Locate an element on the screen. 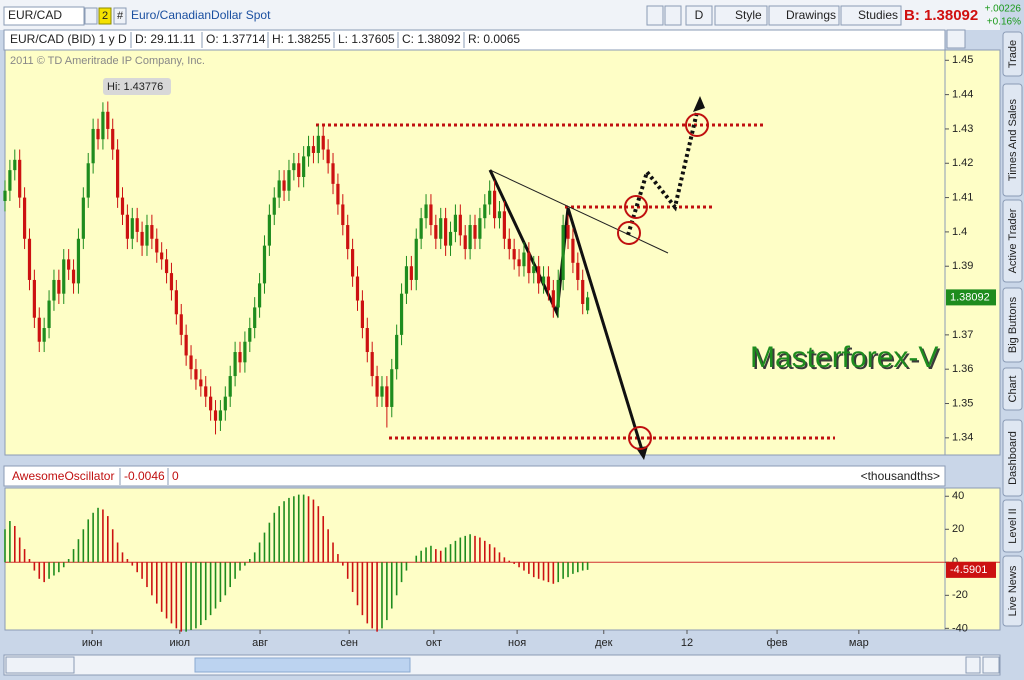  drawings-button is located at coordinates (804, 15).